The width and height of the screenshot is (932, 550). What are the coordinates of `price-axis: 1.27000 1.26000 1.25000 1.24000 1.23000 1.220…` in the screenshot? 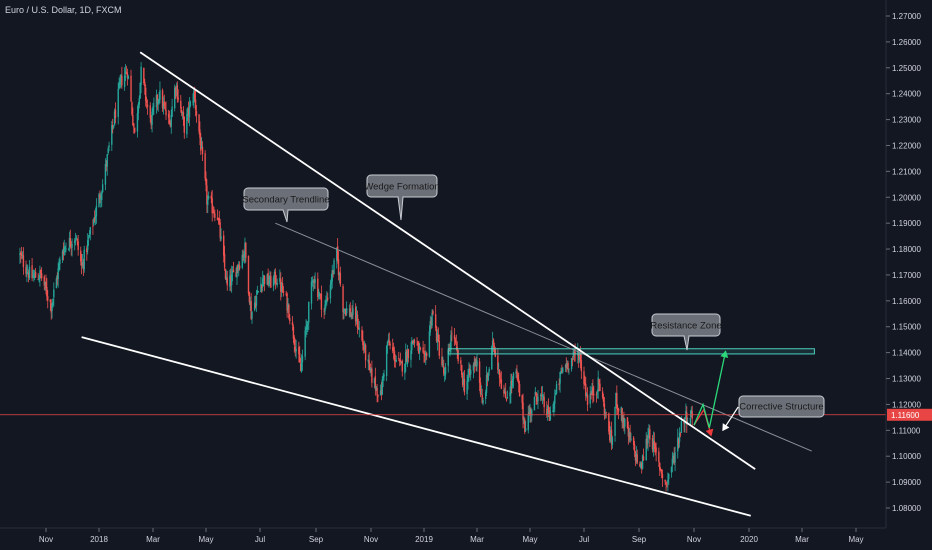 It's located at (908, 264).